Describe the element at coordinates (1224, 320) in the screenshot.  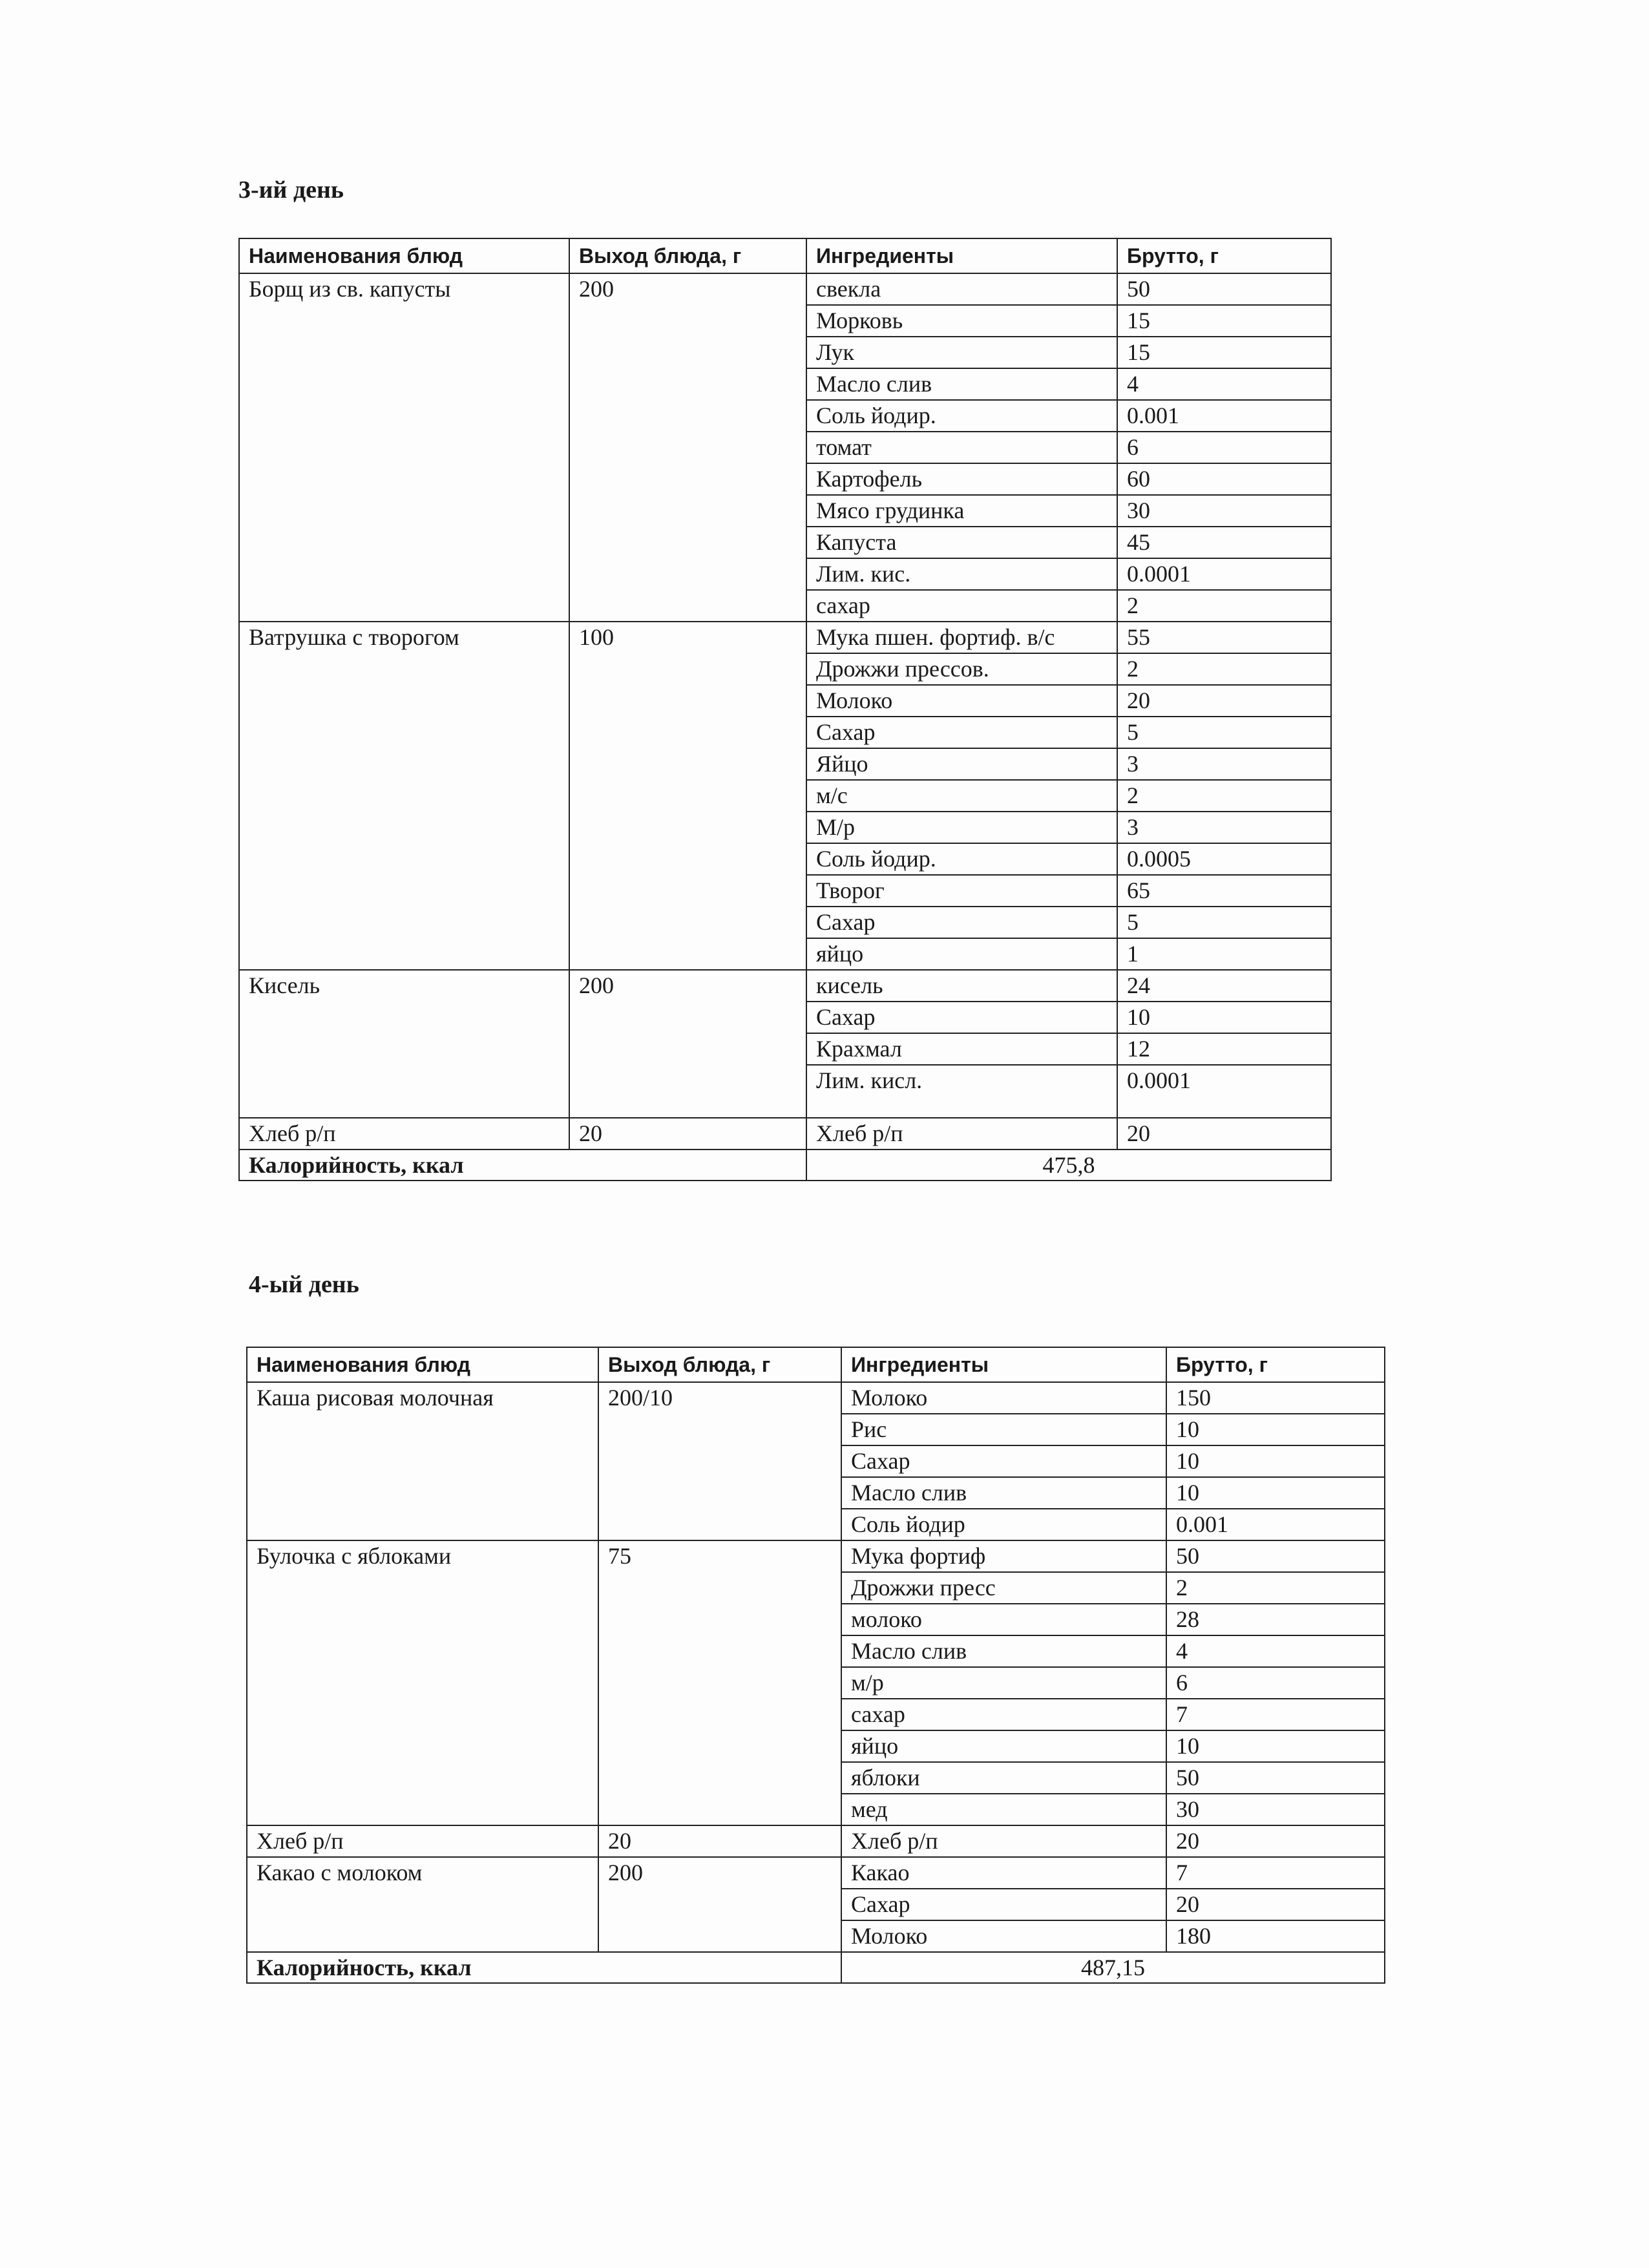
I see `ingredient-gross: 15` at that location.